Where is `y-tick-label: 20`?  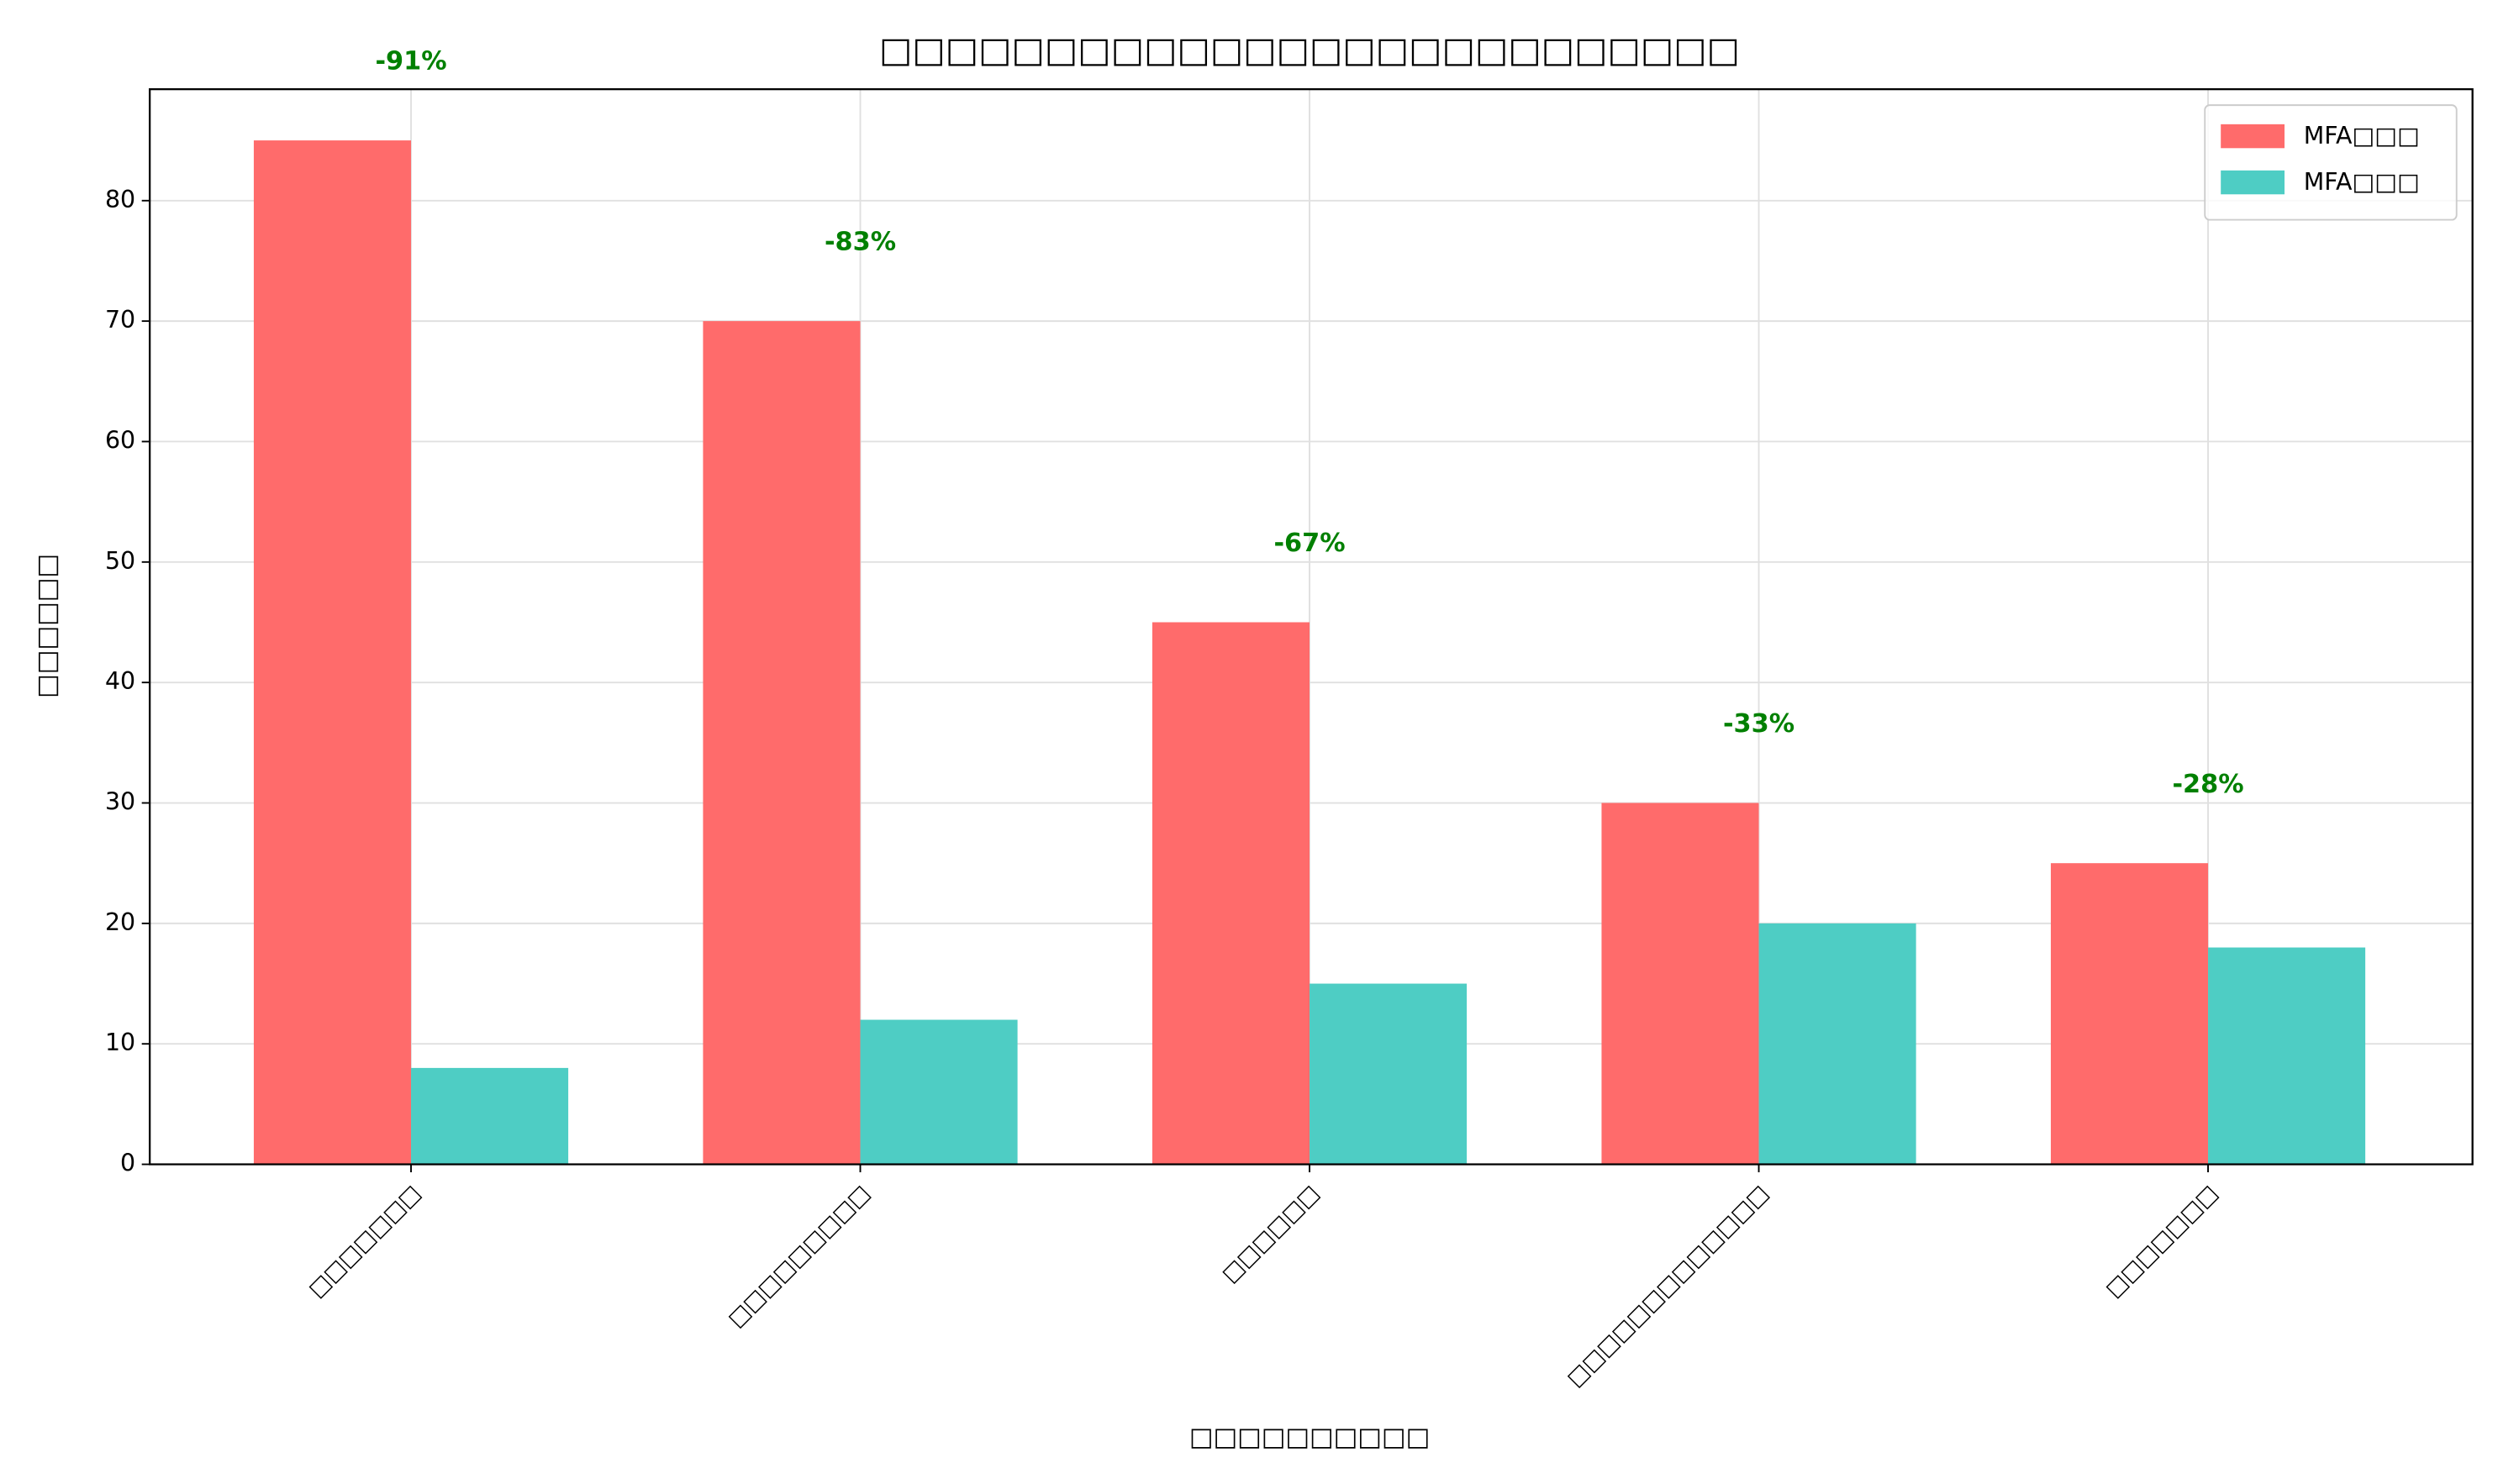 y-tick-label: 20 is located at coordinates (120, 922).